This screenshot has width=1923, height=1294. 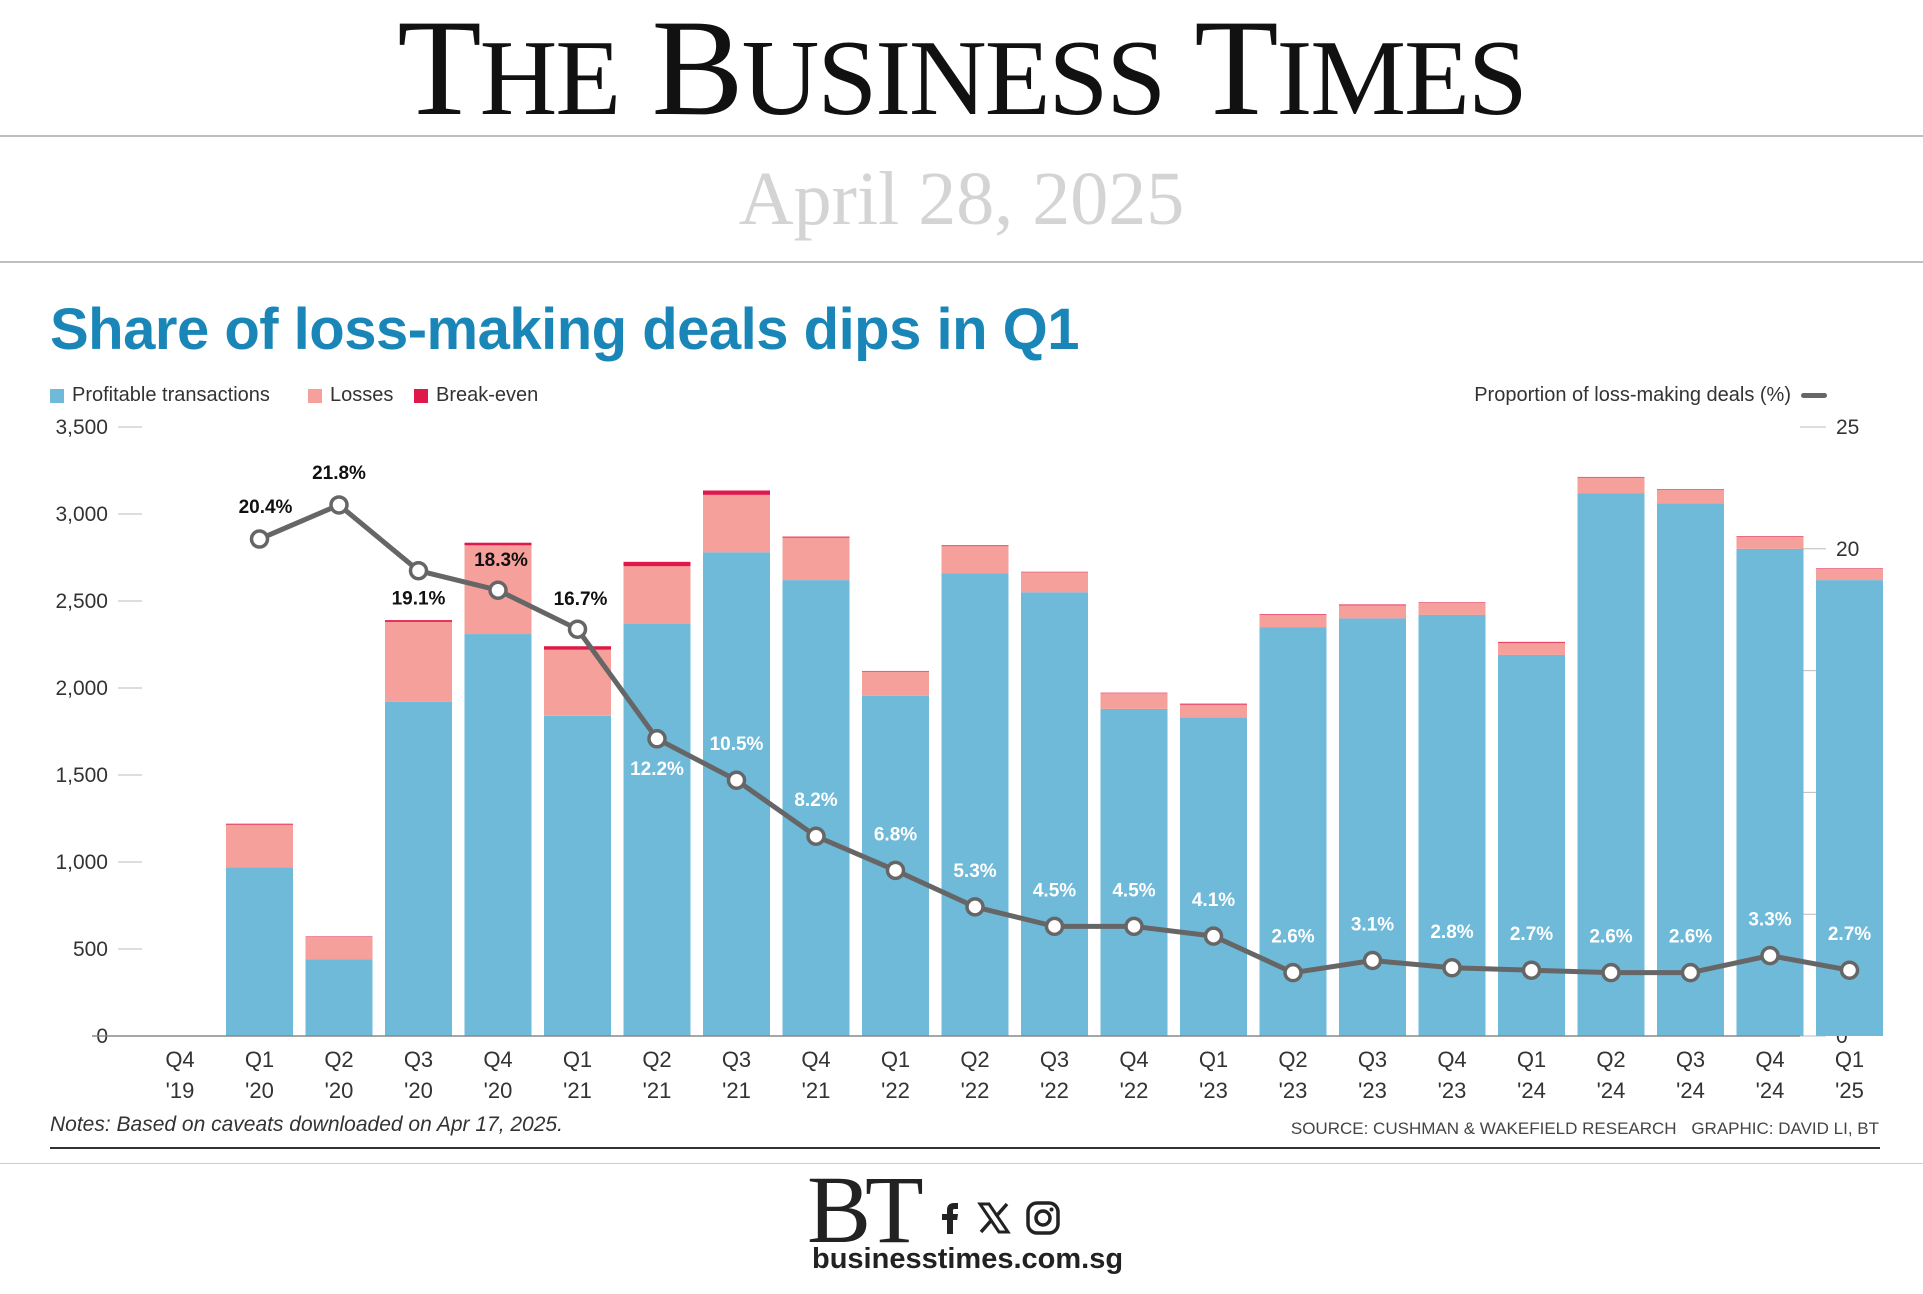 I want to click on social-icons, so click(x=999, y=1218).